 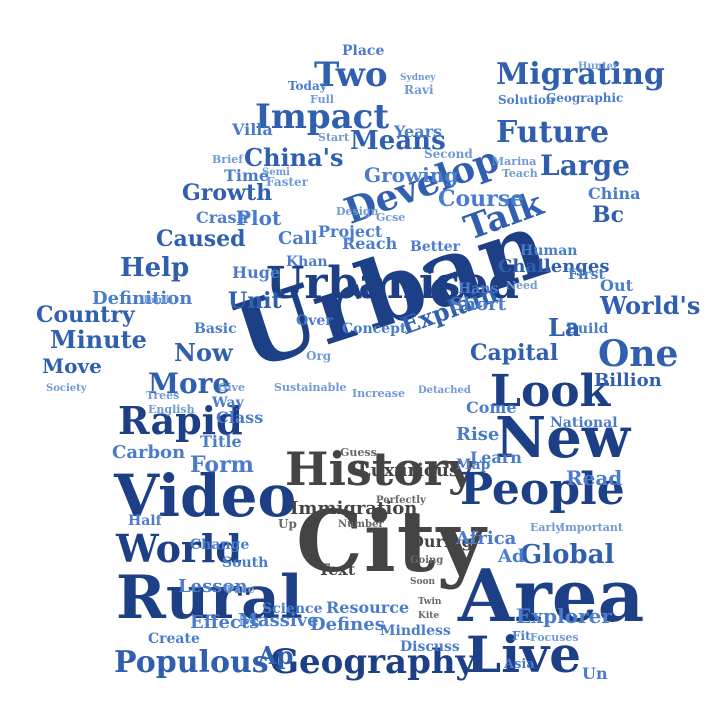 What do you see at coordinates (448, 154) in the screenshot?
I see `word-second: Second` at bounding box center [448, 154].